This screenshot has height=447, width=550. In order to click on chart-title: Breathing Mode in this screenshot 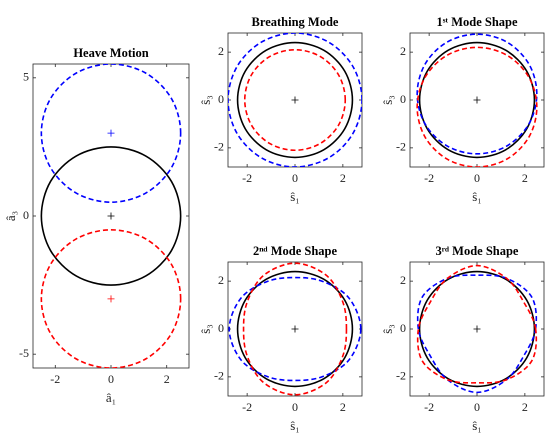, I will do `click(295, 22)`.